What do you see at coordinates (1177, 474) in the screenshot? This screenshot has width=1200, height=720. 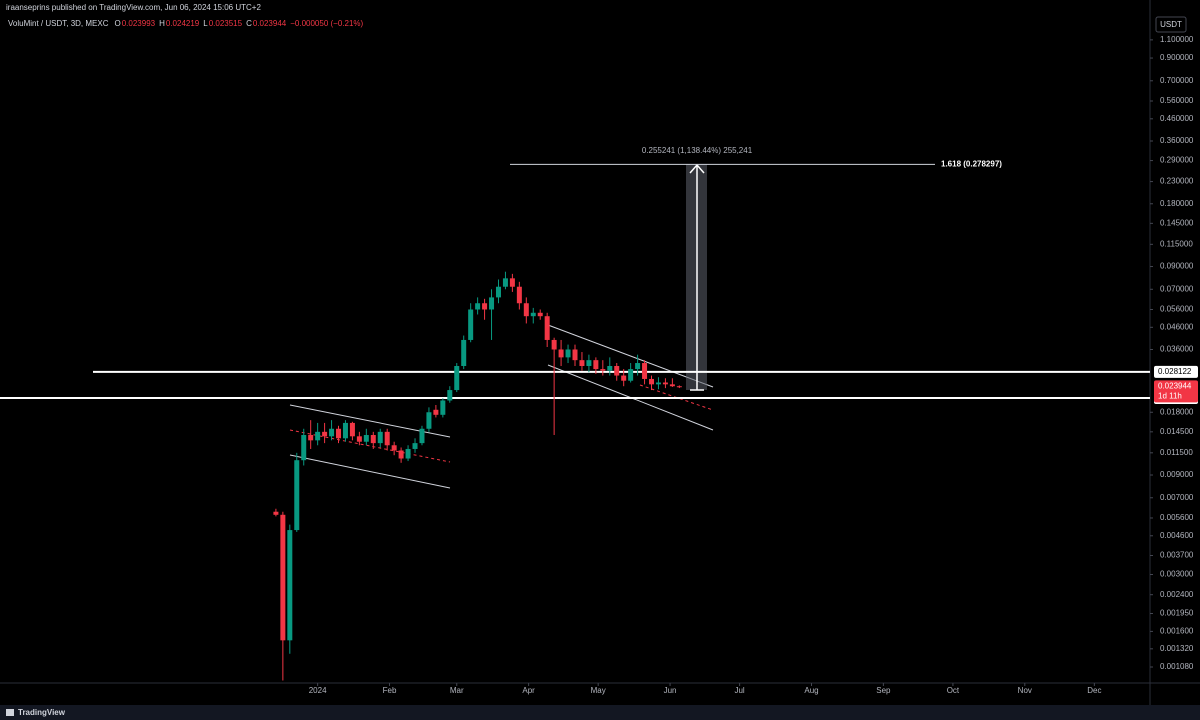 I see `y-tick-label: 0.009000` at bounding box center [1177, 474].